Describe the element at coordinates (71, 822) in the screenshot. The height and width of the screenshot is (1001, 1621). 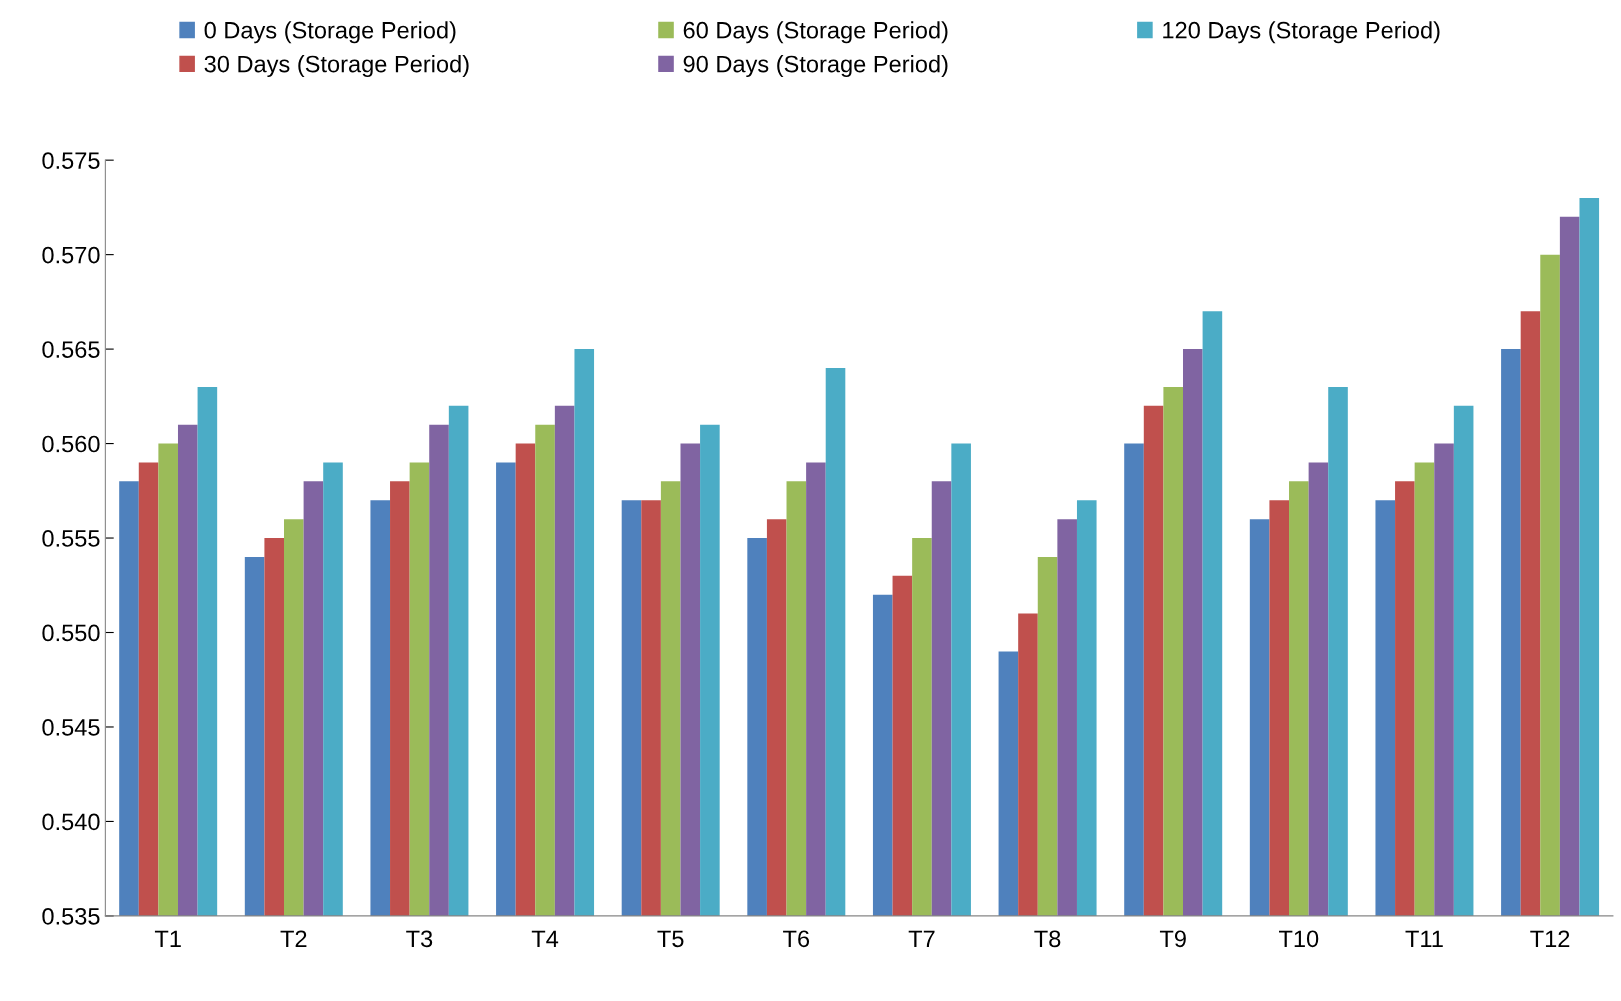
I see `y-tick-label: 0.540` at that location.